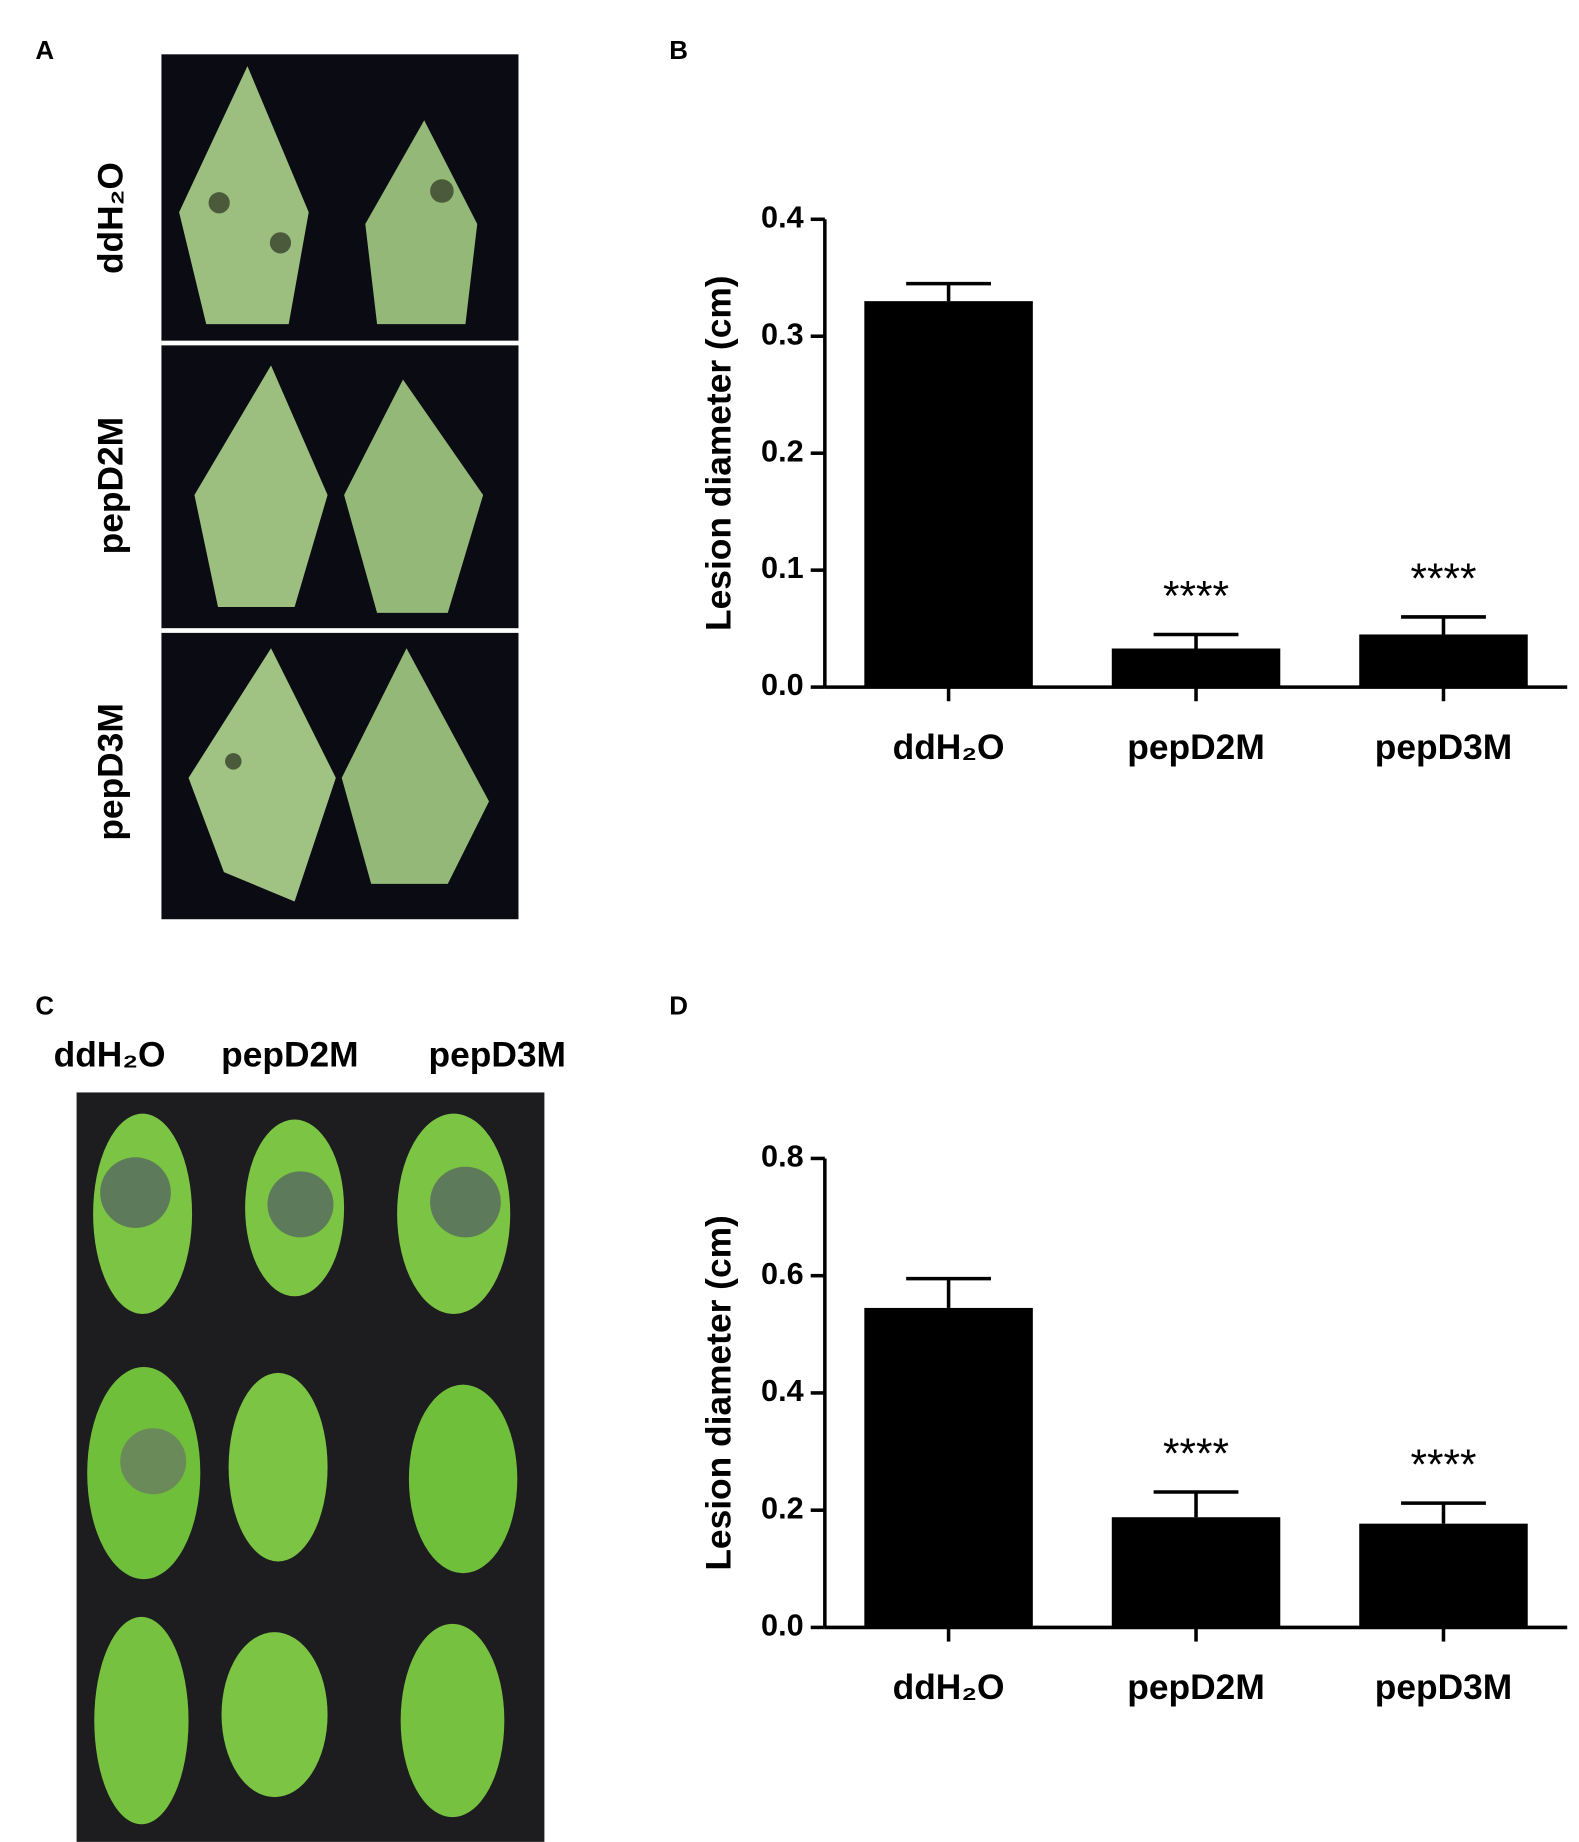 The height and width of the screenshot is (1842, 1579). I want to click on y-tick-label: 0.3, so click(782, 334).